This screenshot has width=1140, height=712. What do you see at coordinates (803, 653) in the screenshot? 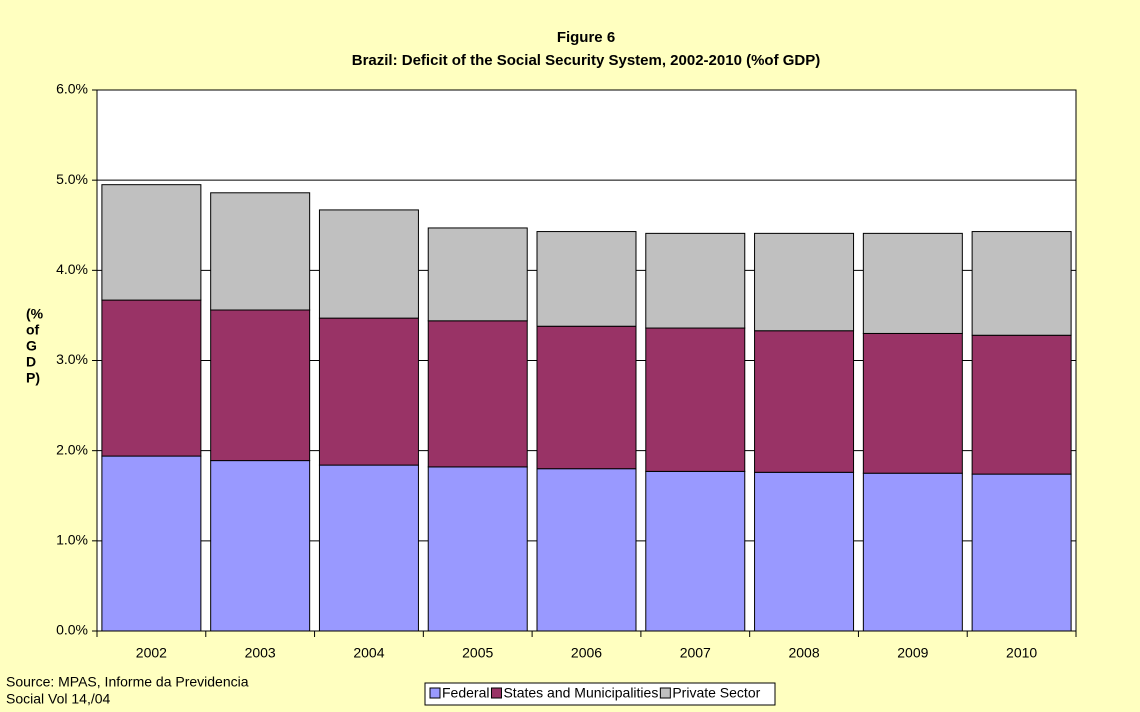
I see `x-tick-label: 2008` at bounding box center [803, 653].